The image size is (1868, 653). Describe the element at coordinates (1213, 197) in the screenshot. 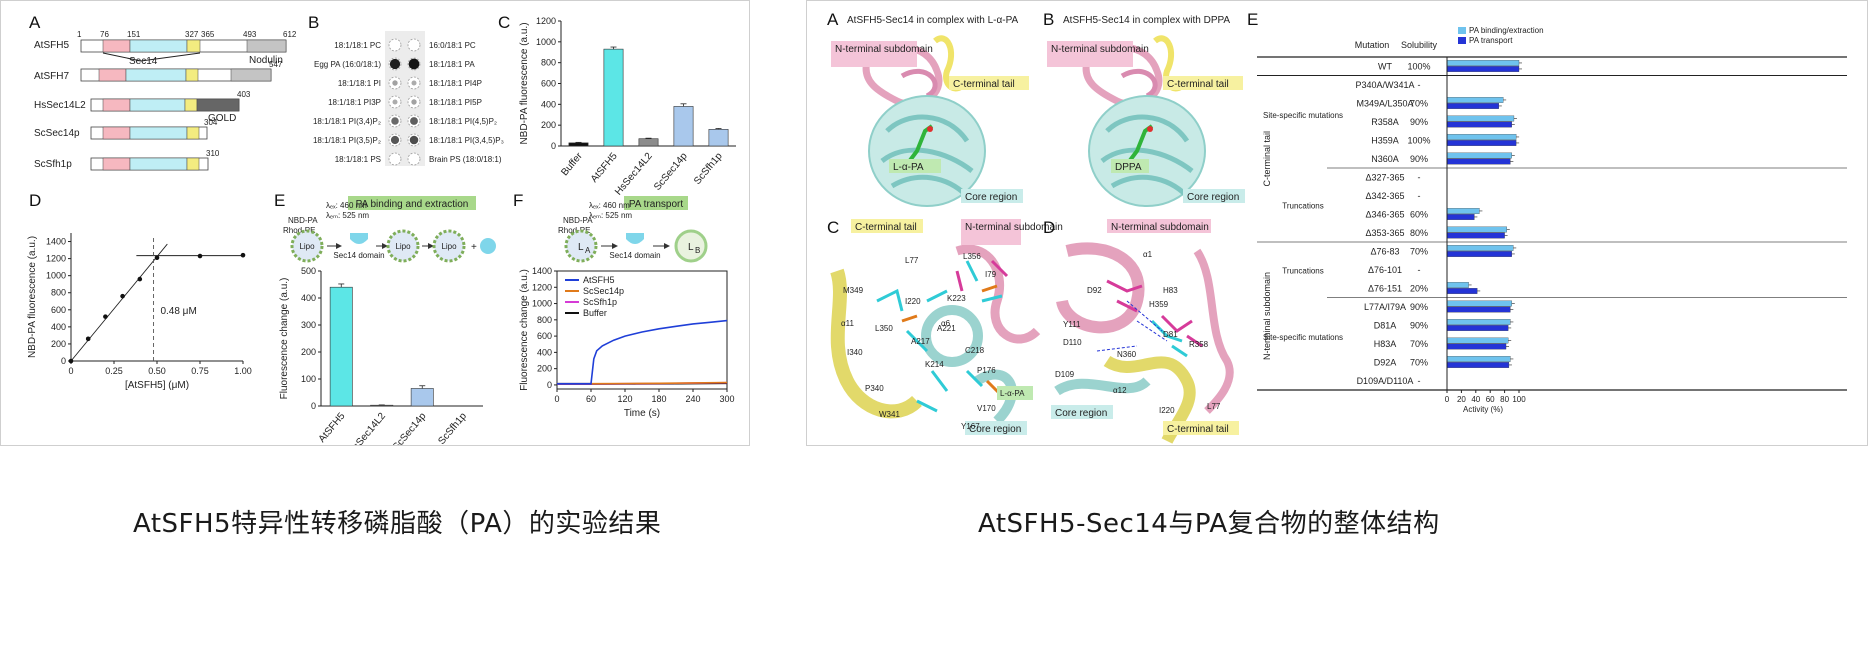

I see `core-label-B: Core region` at that location.